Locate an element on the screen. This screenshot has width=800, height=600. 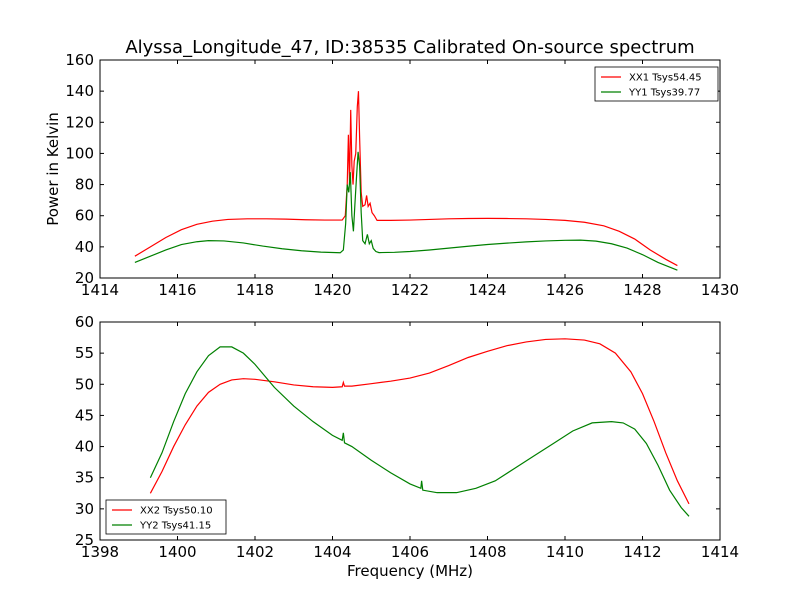
y-tick-label: 30 is located at coordinates (84, 509).